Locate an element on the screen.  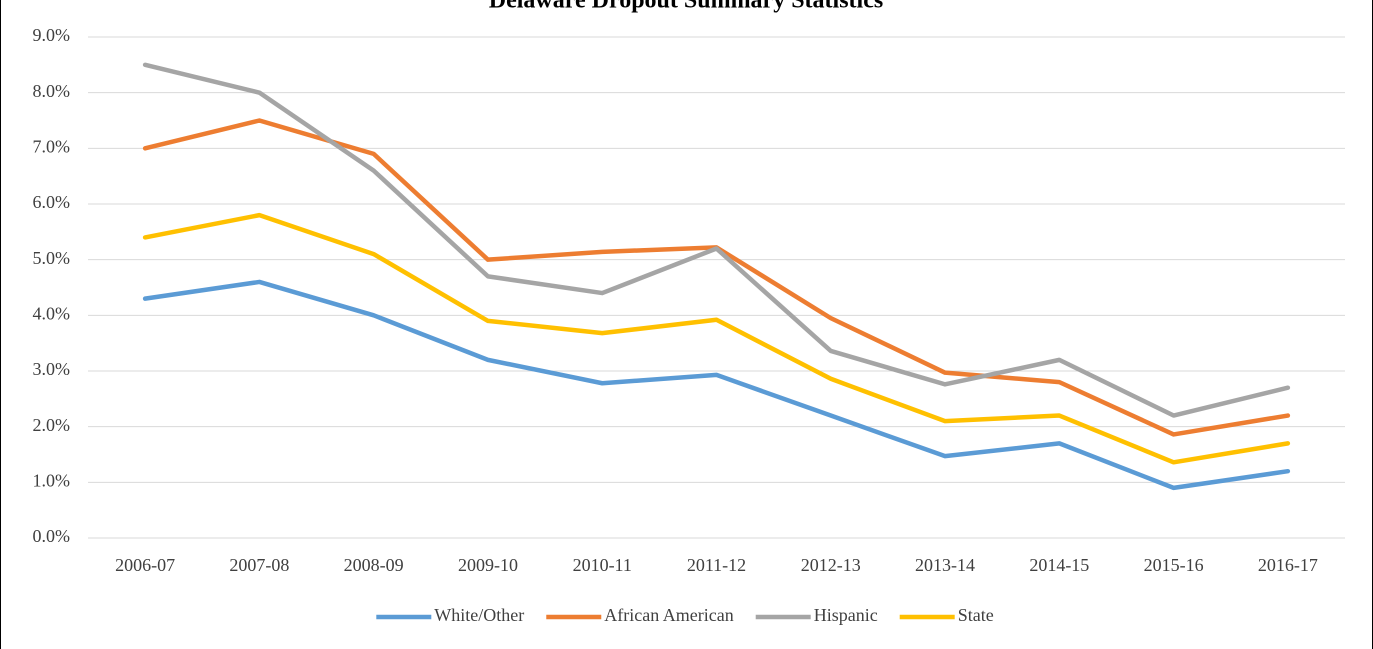
x-tick-label: 2016-17 is located at coordinates (1288, 565).